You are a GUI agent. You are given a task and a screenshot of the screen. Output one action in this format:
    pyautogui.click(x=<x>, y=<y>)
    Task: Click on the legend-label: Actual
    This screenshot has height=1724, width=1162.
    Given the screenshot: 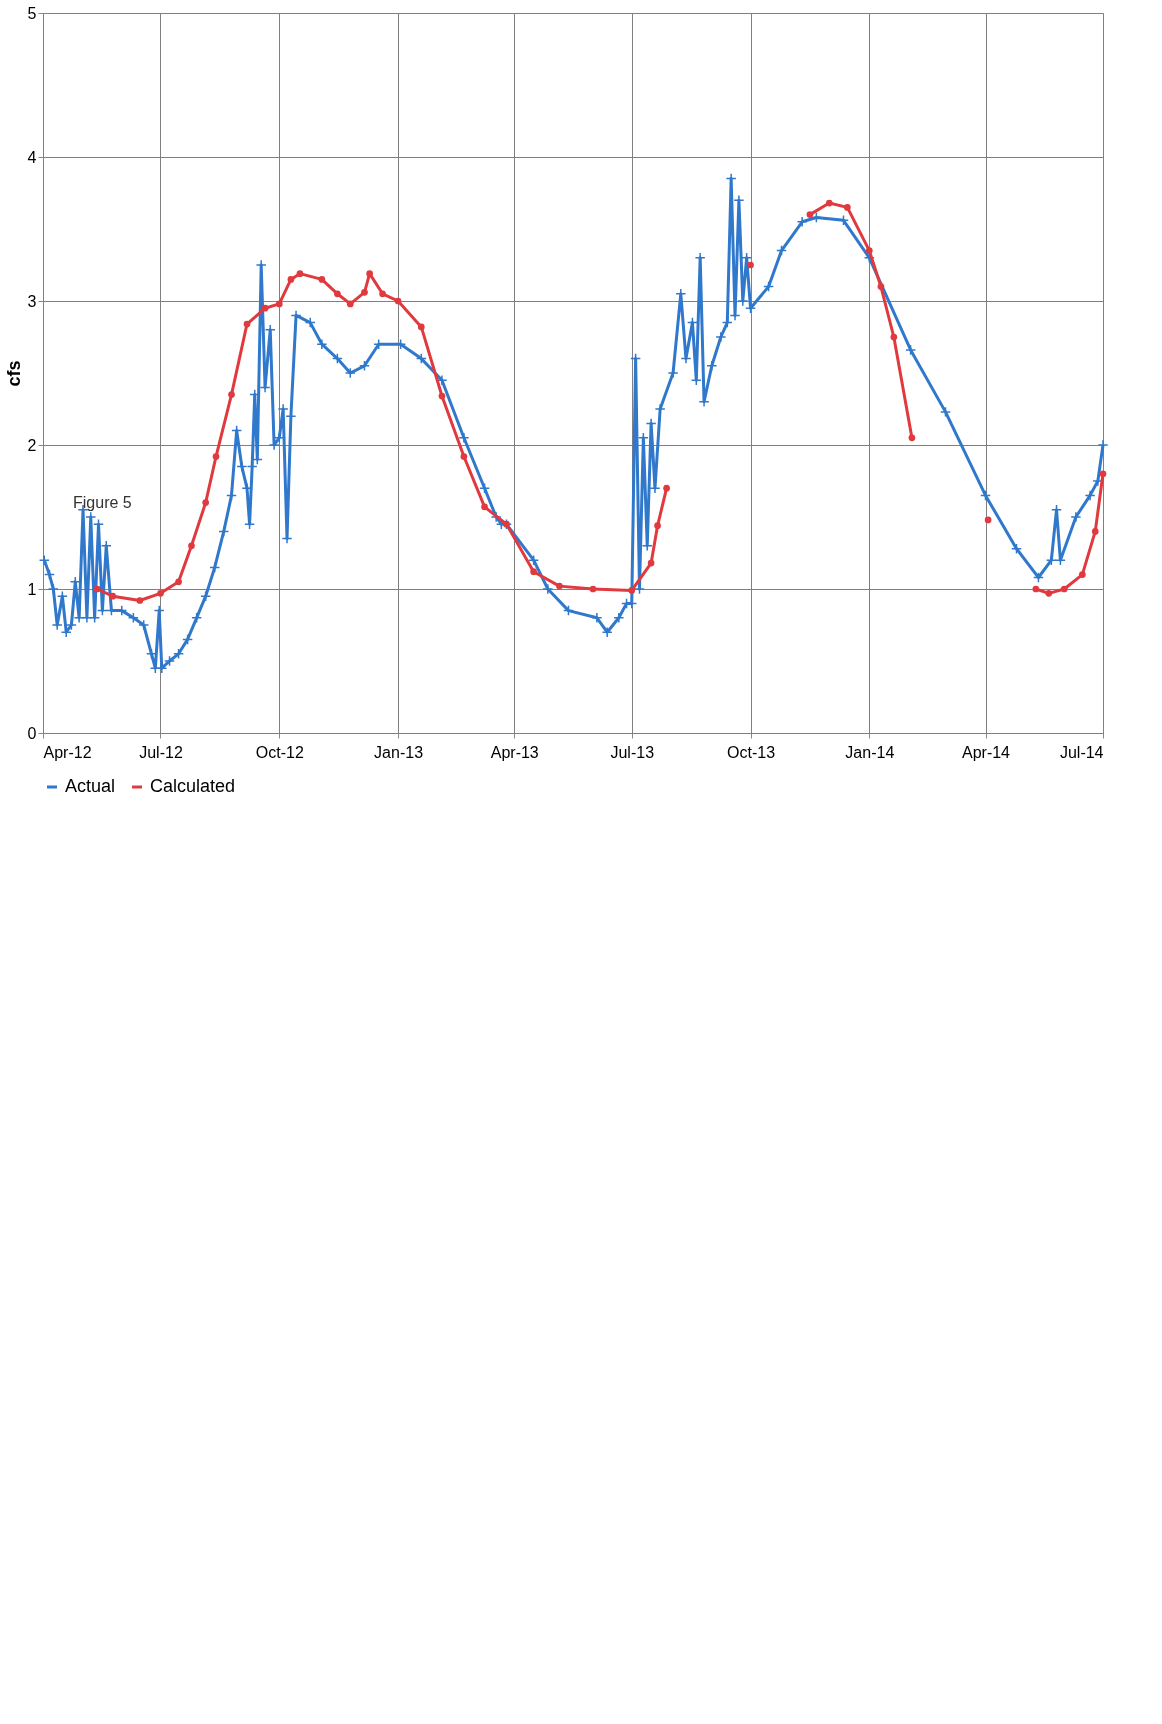 What is the action you would take?
    pyautogui.click(x=90, y=786)
    